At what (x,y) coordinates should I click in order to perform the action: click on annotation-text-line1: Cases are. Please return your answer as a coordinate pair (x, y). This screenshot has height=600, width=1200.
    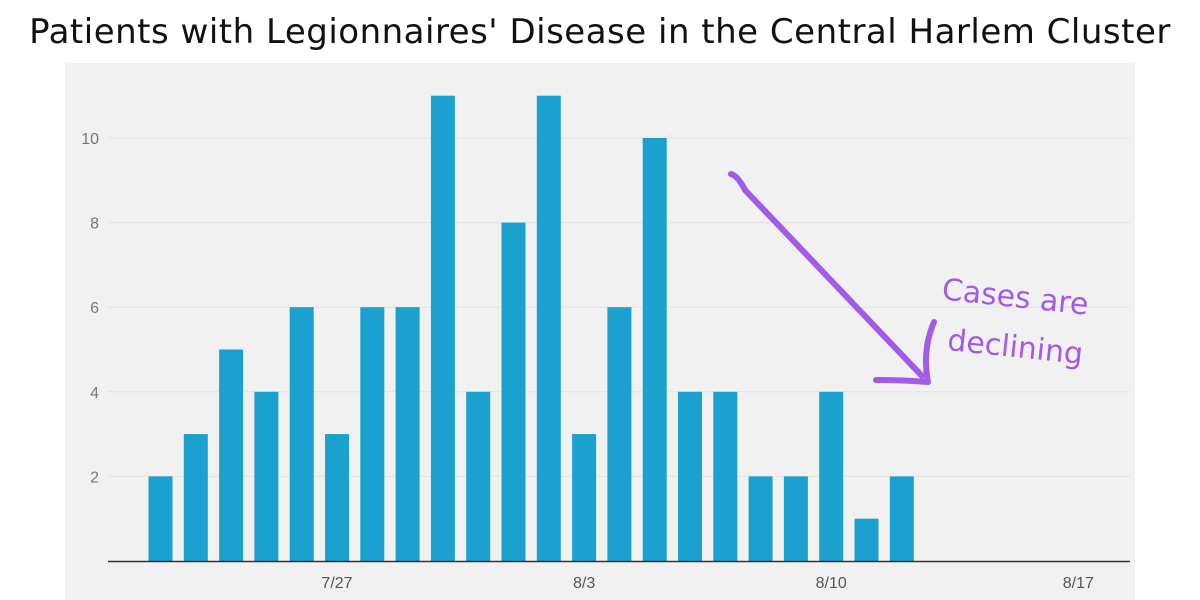
    Looking at the image, I should click on (1015, 297).